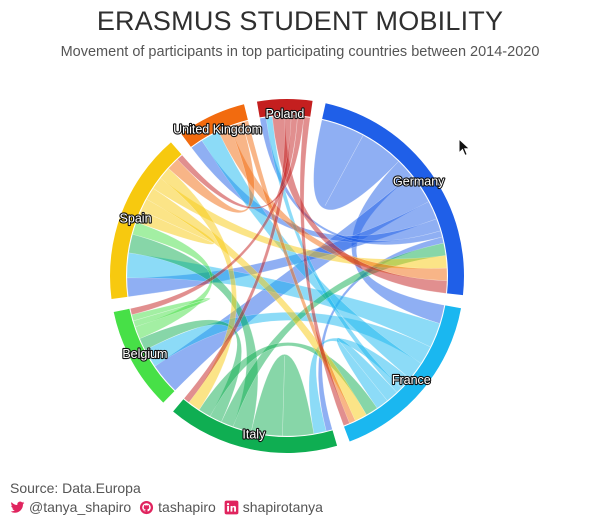  What do you see at coordinates (171, 312) in the screenshot?
I see `ribbon-belgium-to-belgium` at bounding box center [171, 312].